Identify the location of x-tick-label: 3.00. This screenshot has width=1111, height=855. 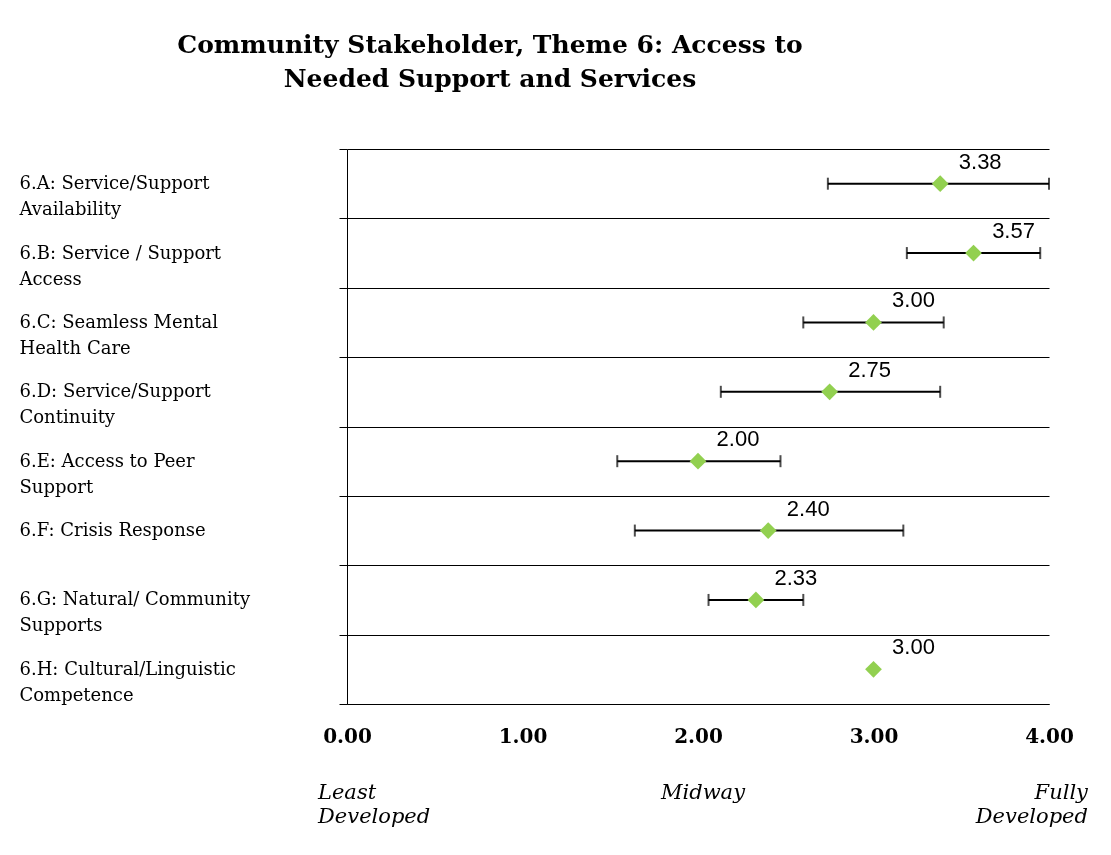
(874, 735).